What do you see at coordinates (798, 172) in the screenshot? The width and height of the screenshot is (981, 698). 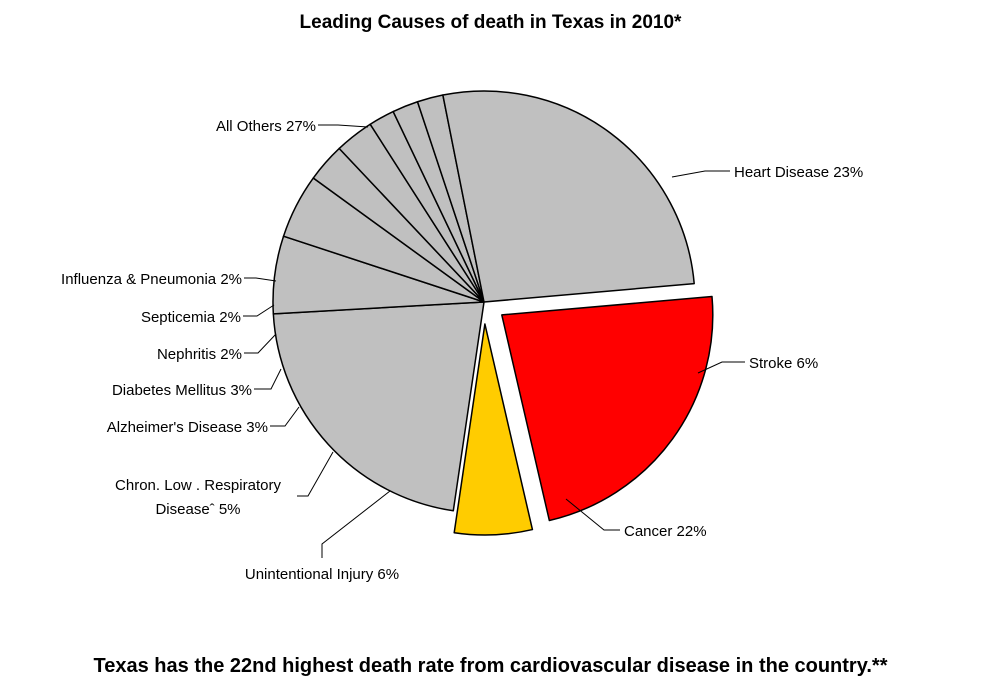 I see `slice-label-heart-disease-23: Heart Disease 23%` at bounding box center [798, 172].